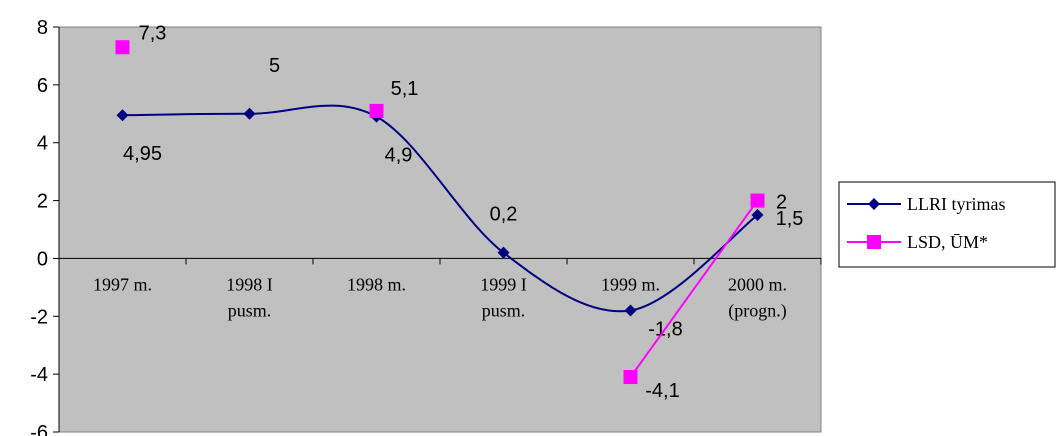 The image size is (1057, 436). What do you see at coordinates (947, 242) in the screenshot?
I see `legend-label: LSD, ŪM*` at bounding box center [947, 242].